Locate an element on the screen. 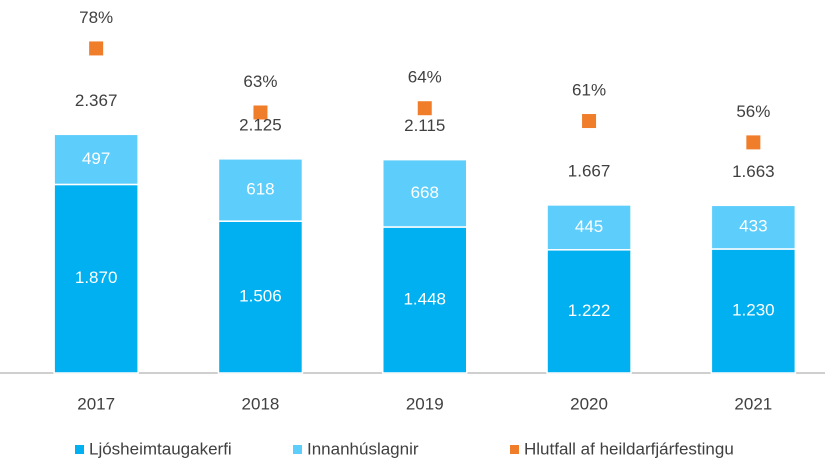  total-label: 2.125 is located at coordinates (260, 124).